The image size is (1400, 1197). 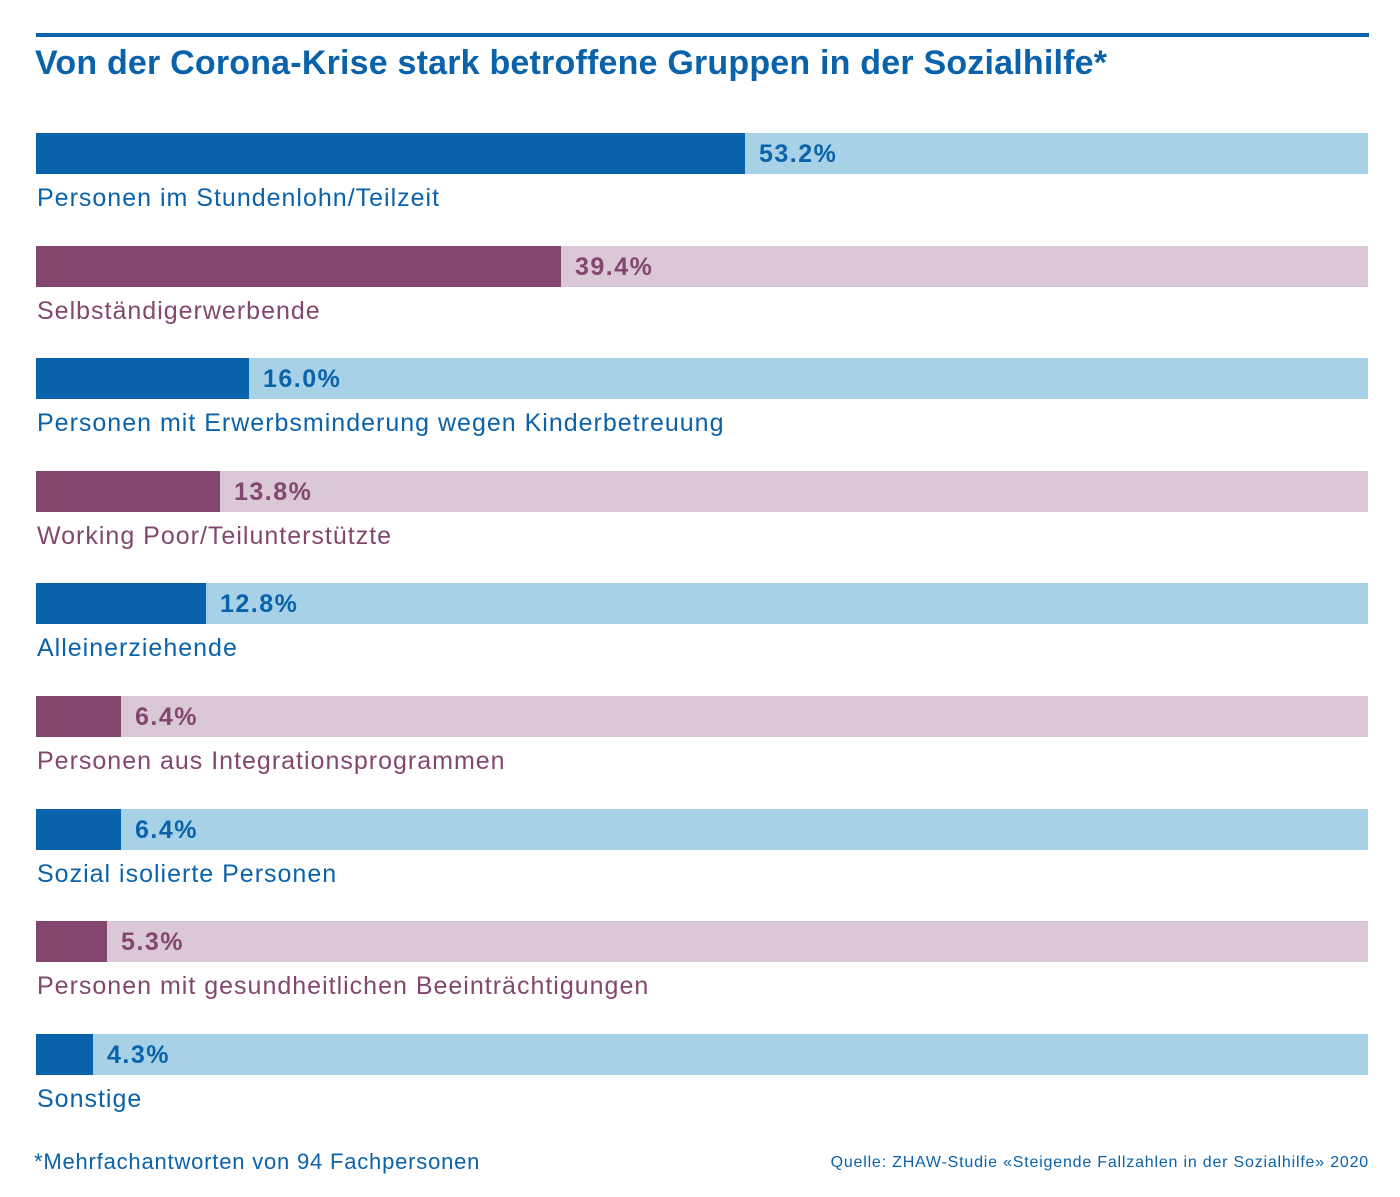 I want to click on bar-track: 53.2%, so click(x=702, y=153).